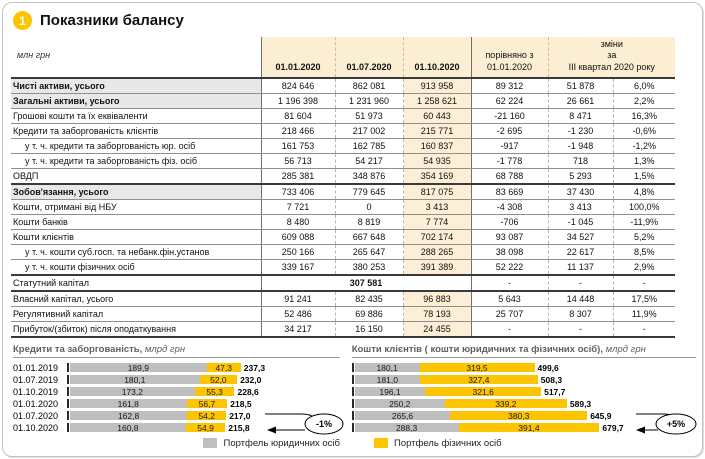 This screenshot has width=705, height=459. Describe the element at coordinates (644, 191) in the screenshot. I see `cell-change-pct: 4,8%` at that location.